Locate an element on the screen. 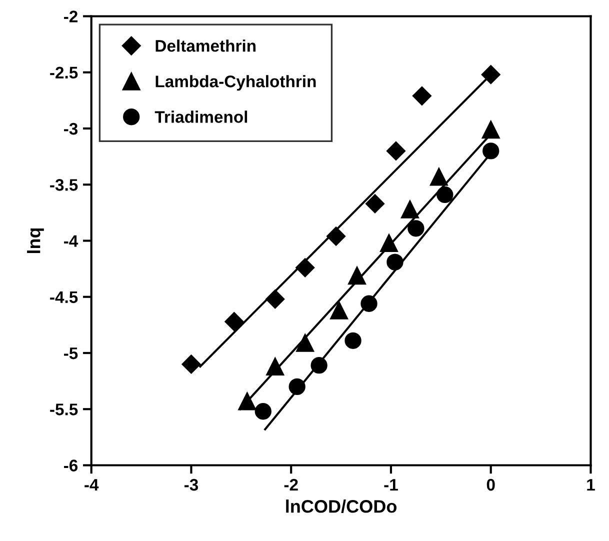 The height and width of the screenshot is (541, 609). x-tick-label: -4 is located at coordinates (91, 485).